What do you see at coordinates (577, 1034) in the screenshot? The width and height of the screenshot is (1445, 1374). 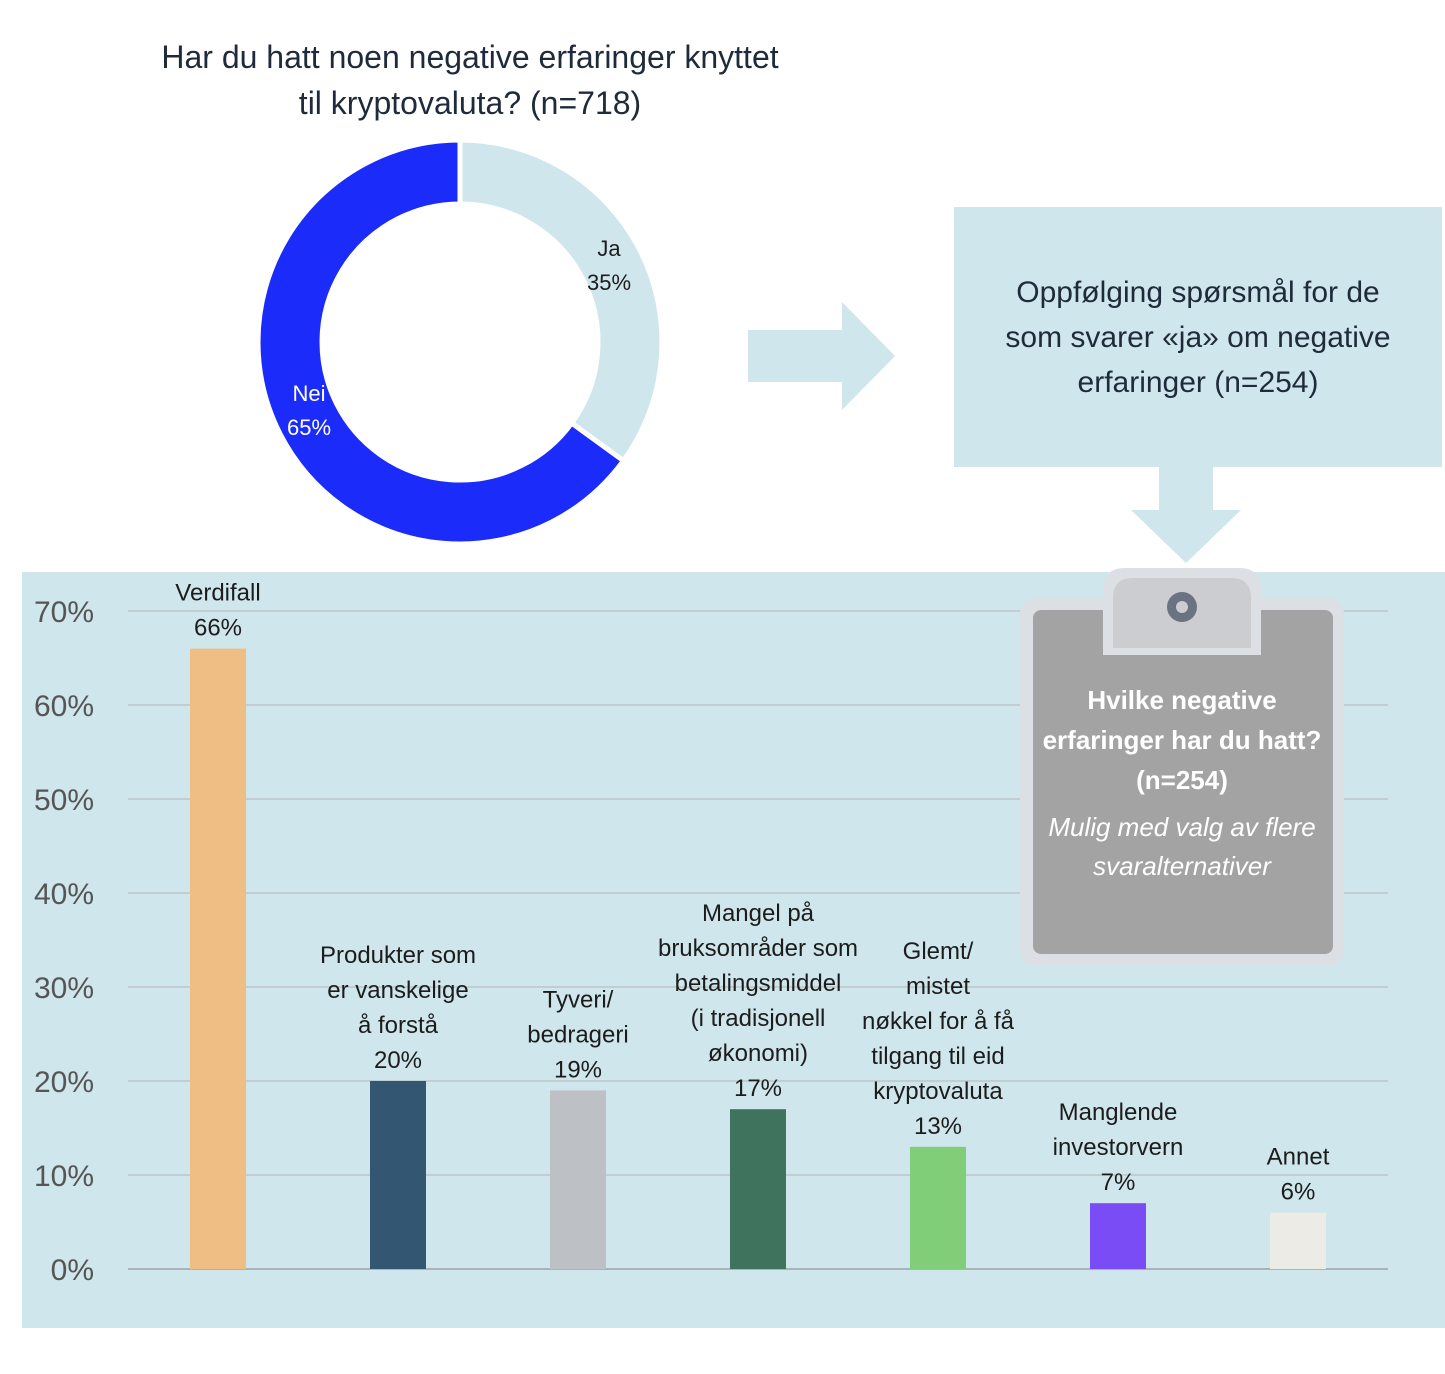 I see `bar-category-label: bedrageri` at bounding box center [577, 1034].